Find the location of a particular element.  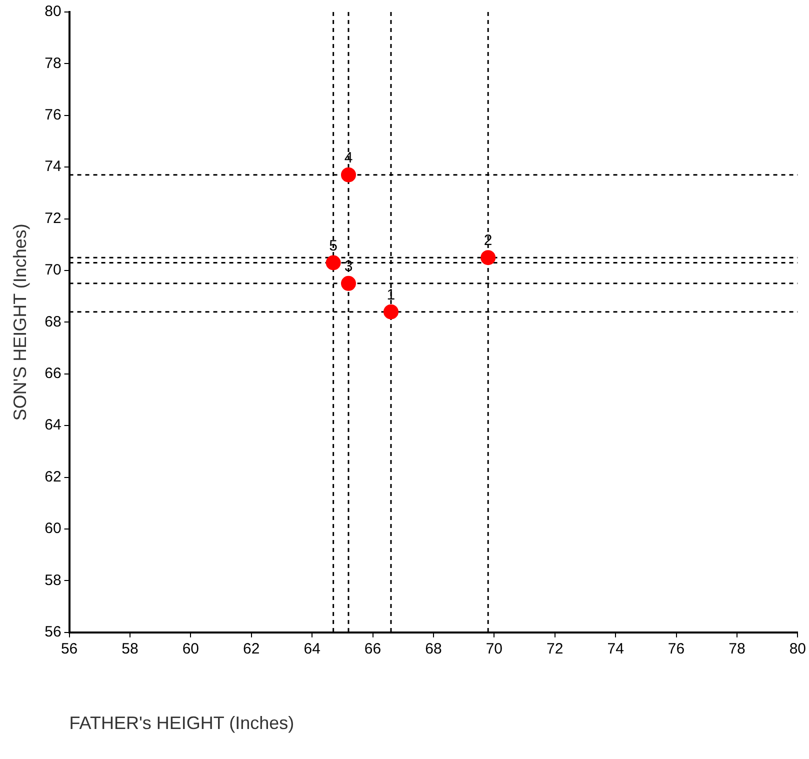

y-tick-label: 56 is located at coordinates (53, 632).